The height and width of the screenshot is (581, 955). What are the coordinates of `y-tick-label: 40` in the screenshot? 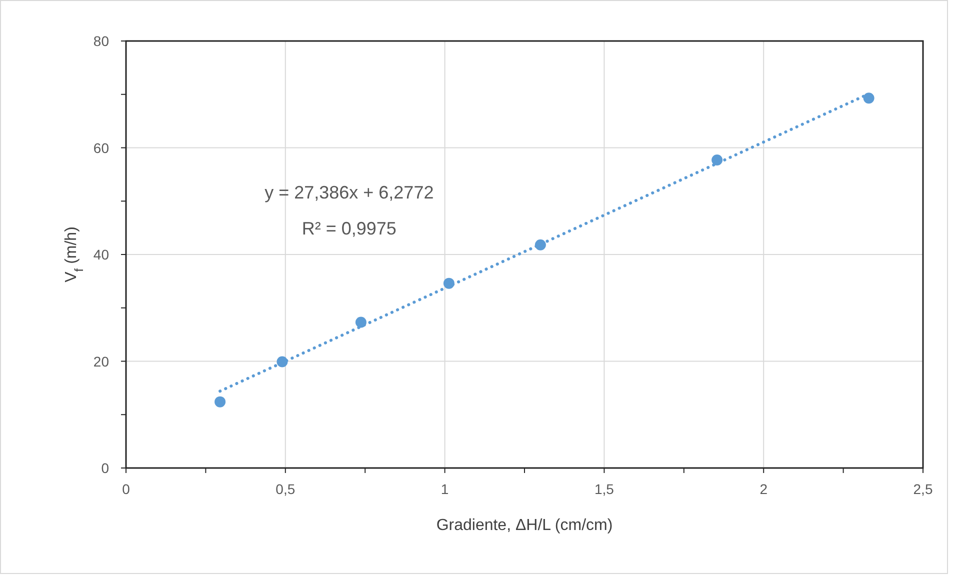 It's located at (101, 254).